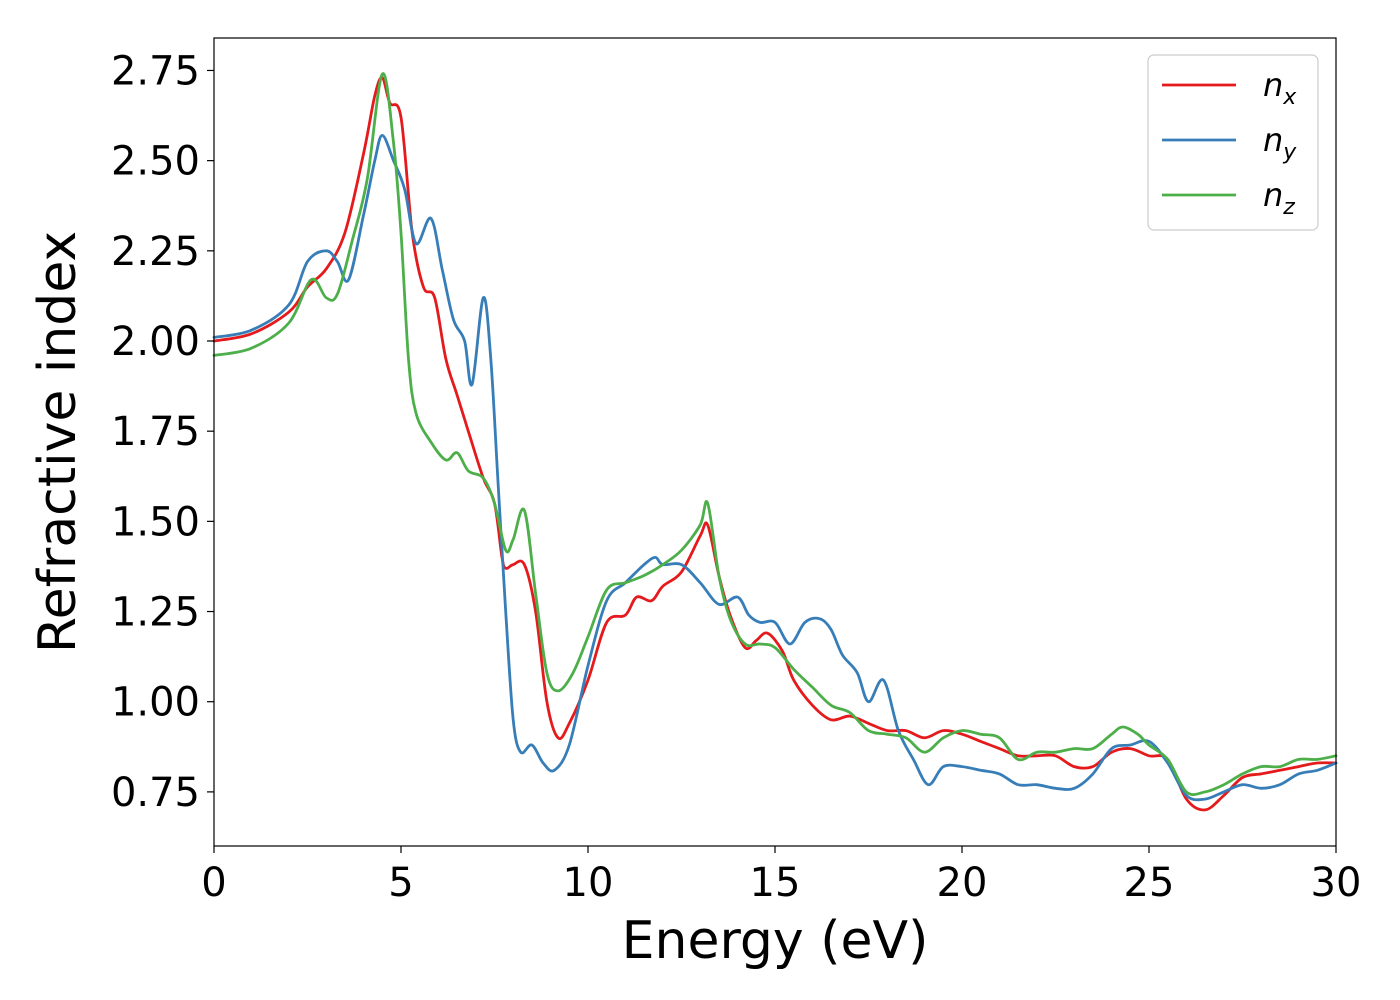 Image resolution: width=1400 pixels, height=1000 pixels. What do you see at coordinates (1233, 142) in the screenshot?
I see `legend-box` at bounding box center [1233, 142].